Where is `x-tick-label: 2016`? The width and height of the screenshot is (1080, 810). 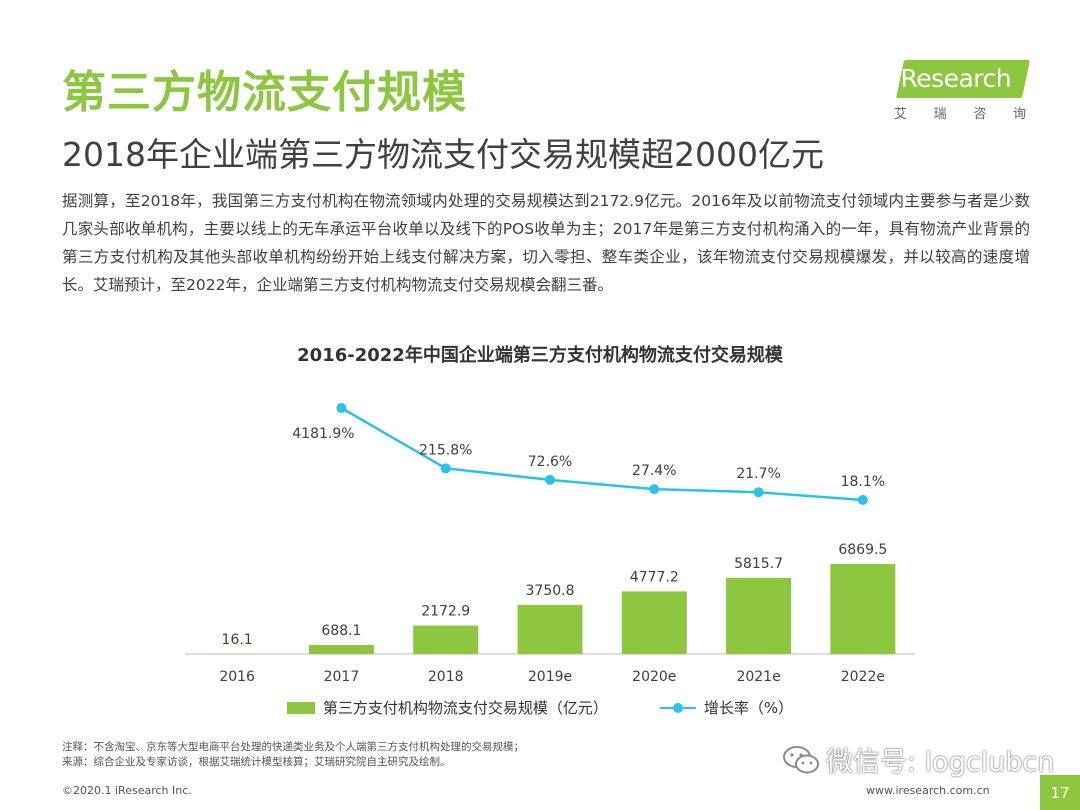
x-tick-label: 2016 is located at coordinates (237, 677).